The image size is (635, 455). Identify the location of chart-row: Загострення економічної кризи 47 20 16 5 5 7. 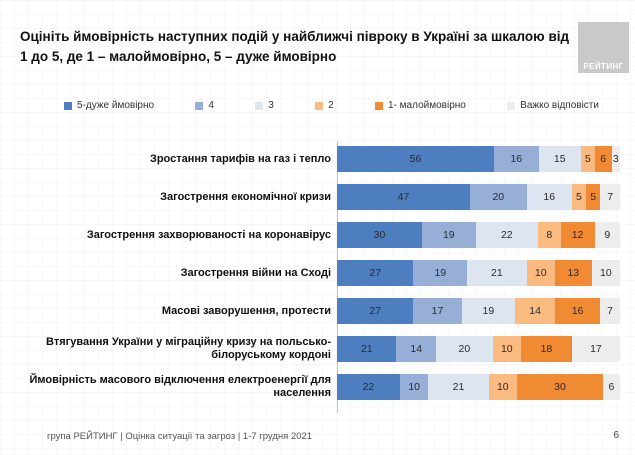
(318, 197).